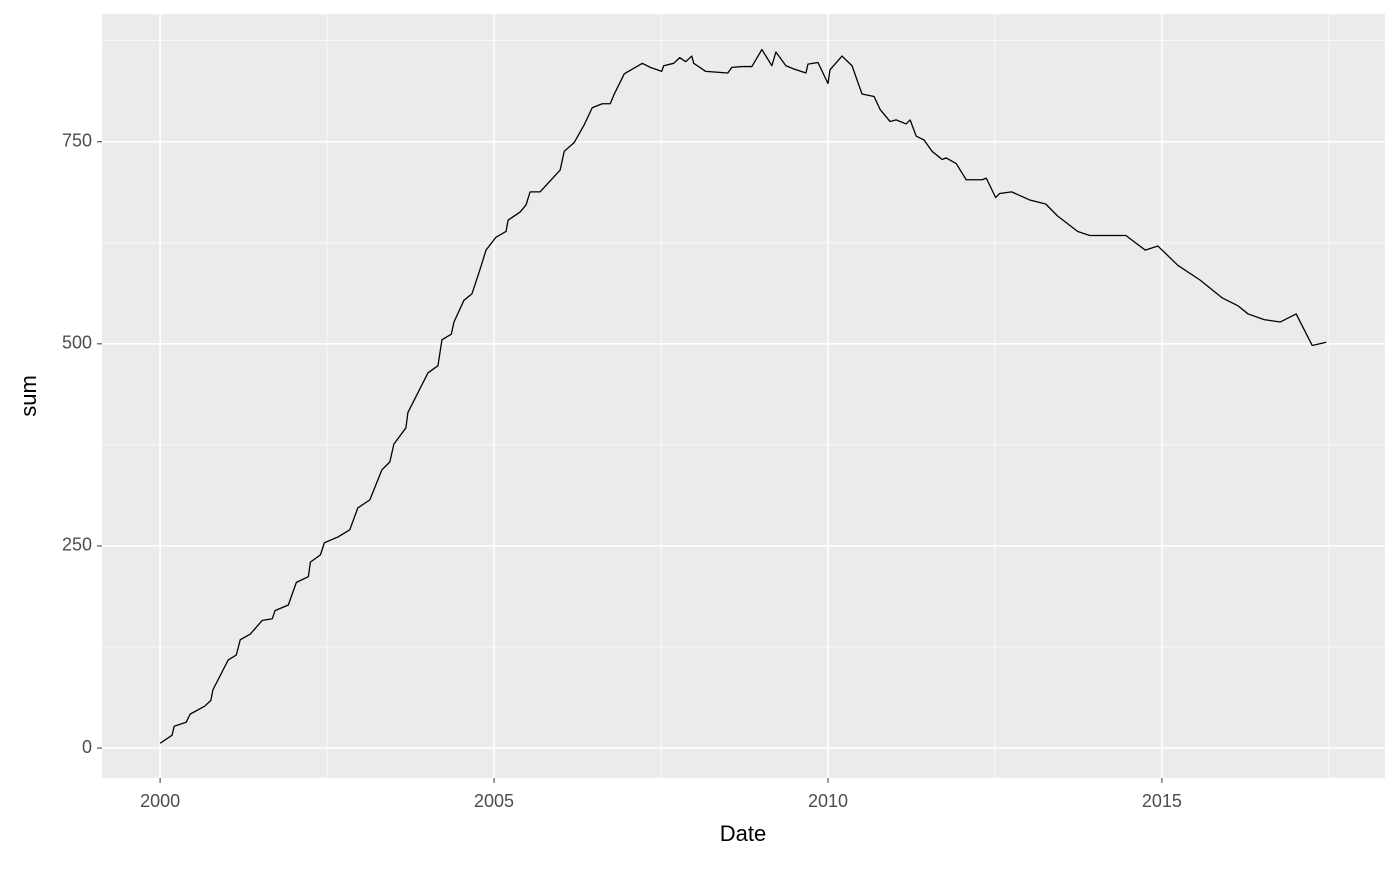 The width and height of the screenshot is (1400, 870). Describe the element at coordinates (77, 545) in the screenshot. I see `y-tick-label: 250` at that location.